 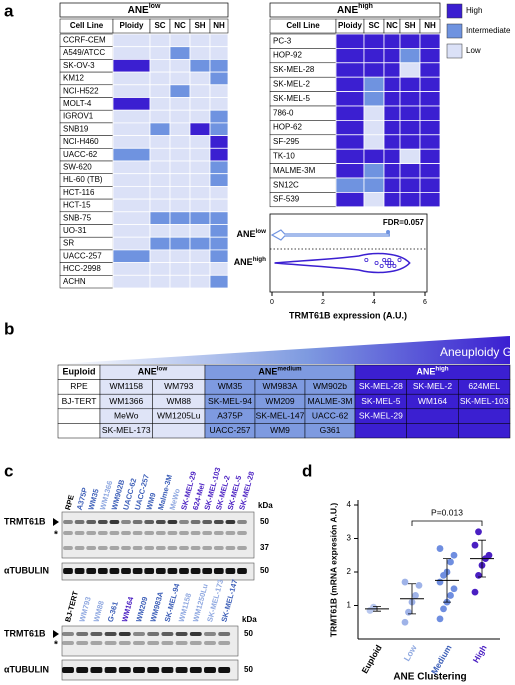 What do you see at coordinates (25, 521) in the screenshot?
I see `row-label: TRMT61B` at bounding box center [25, 521].